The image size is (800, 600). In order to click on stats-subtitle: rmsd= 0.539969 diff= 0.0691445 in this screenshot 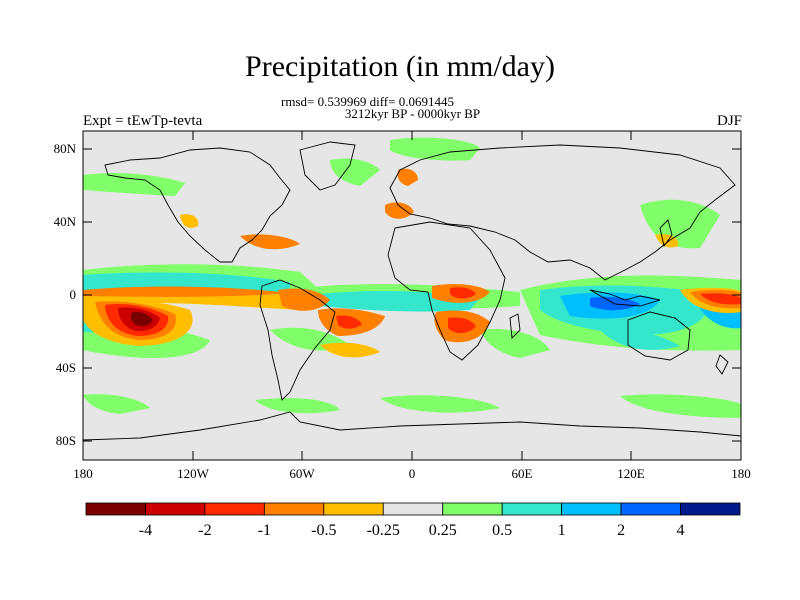, I will do `click(367, 101)`.